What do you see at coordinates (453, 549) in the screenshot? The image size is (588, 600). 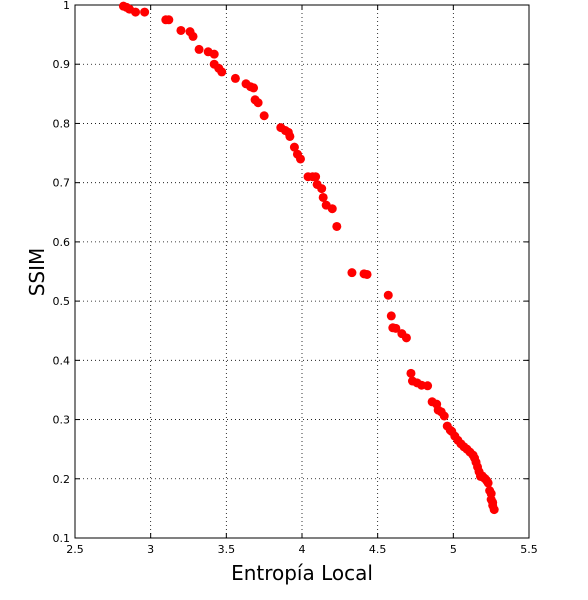 I see `x-tick-label: 5` at bounding box center [453, 549].